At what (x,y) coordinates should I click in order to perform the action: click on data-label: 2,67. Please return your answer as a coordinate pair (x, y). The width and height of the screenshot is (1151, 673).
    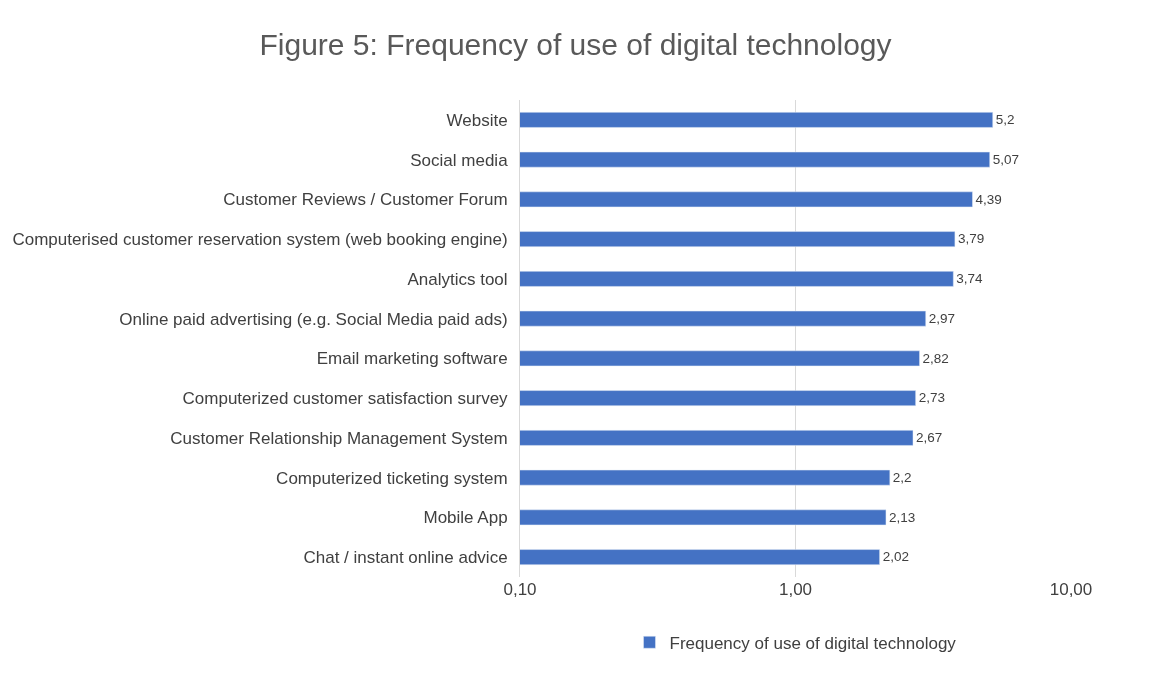
    Looking at the image, I should click on (929, 438).